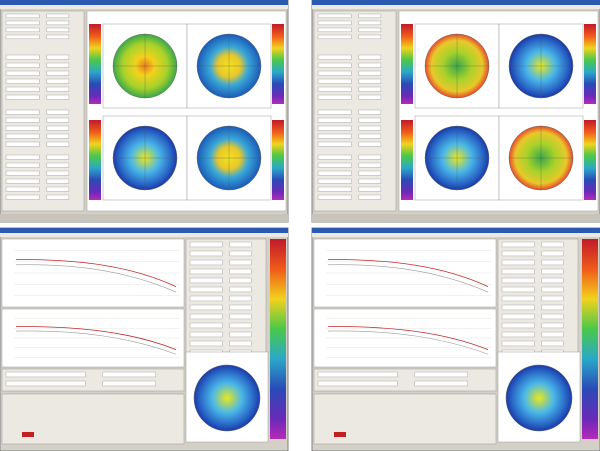  Describe the element at coordinates (539, 398) in the screenshot. I see `topography-map` at that location.